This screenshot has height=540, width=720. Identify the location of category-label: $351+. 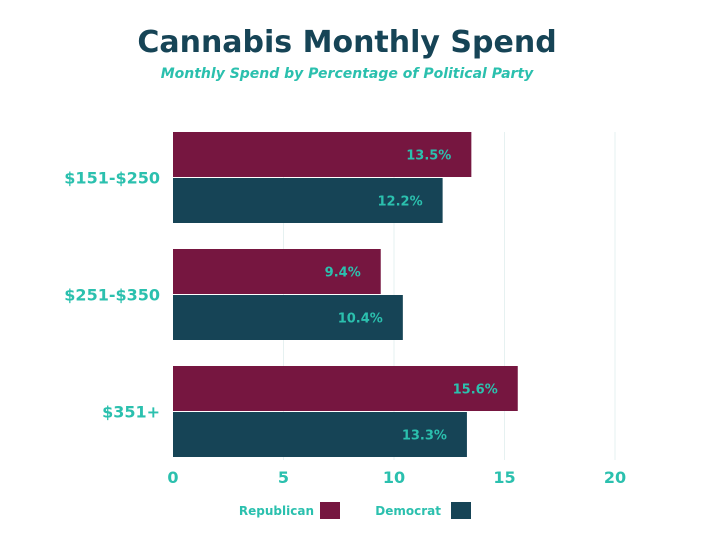
(131, 412).